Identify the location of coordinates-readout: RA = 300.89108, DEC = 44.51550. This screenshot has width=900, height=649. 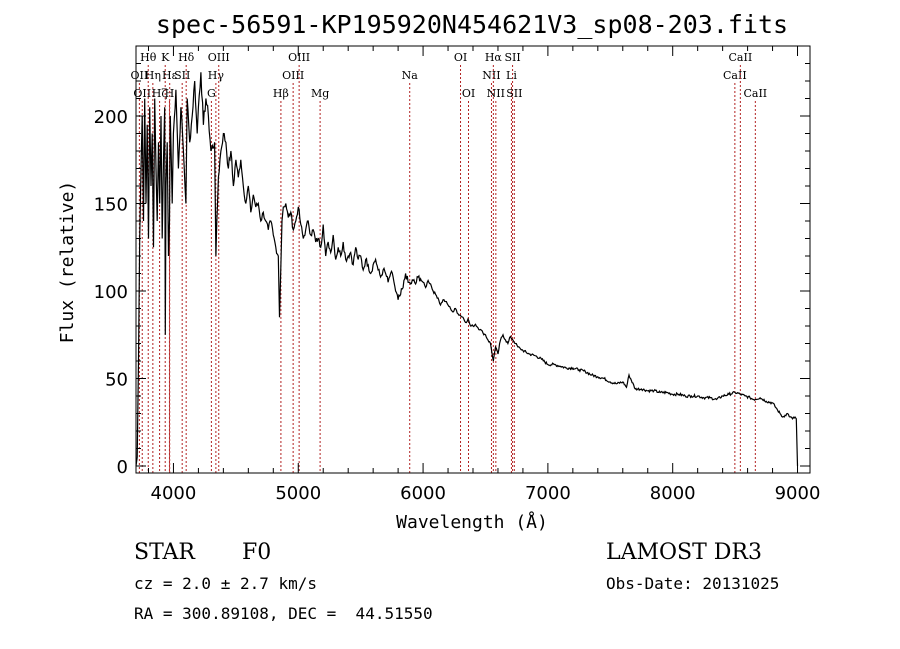
(283, 613).